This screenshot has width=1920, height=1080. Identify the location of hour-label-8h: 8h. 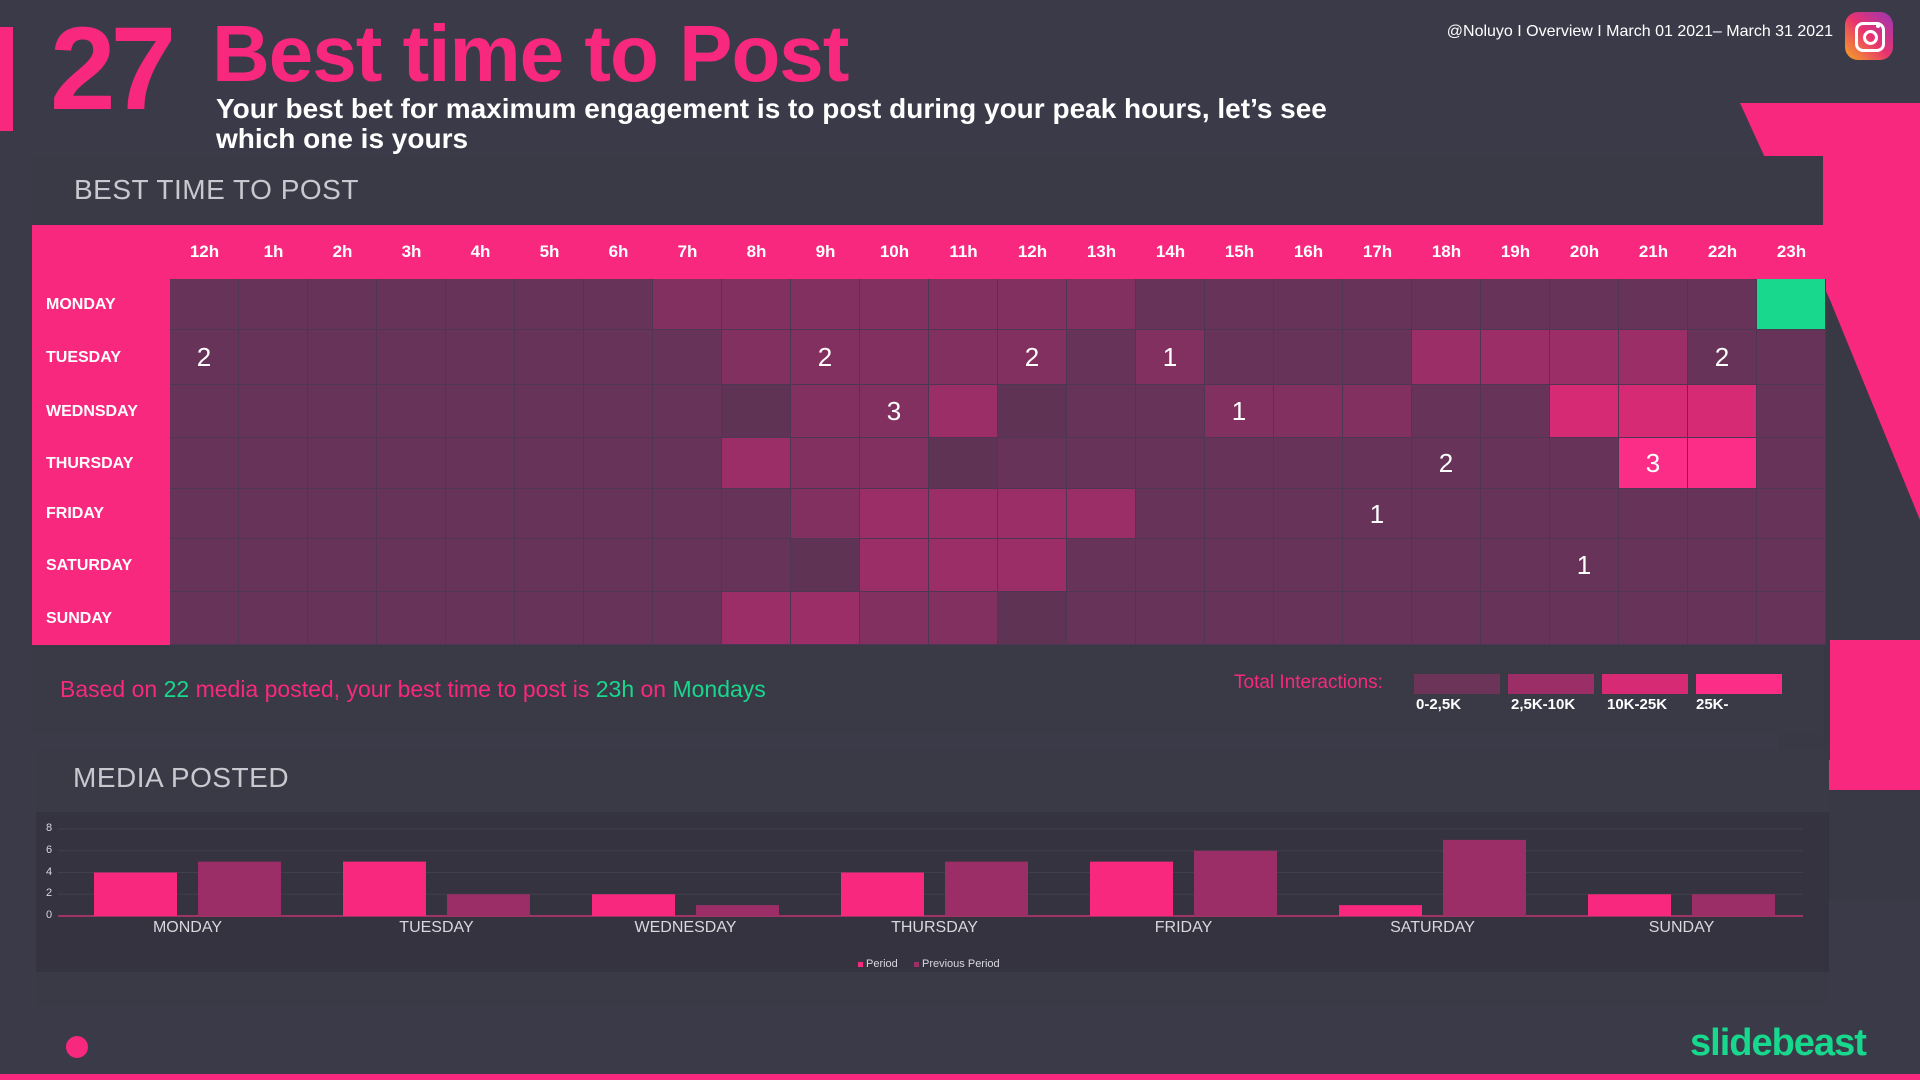
(756, 251).